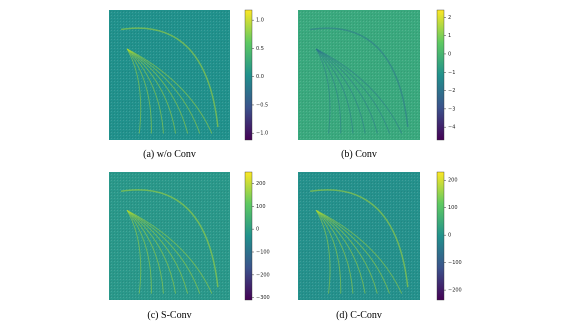  What do you see at coordinates (359, 315) in the screenshot?
I see `caption: (d) C-Conv` at bounding box center [359, 315].